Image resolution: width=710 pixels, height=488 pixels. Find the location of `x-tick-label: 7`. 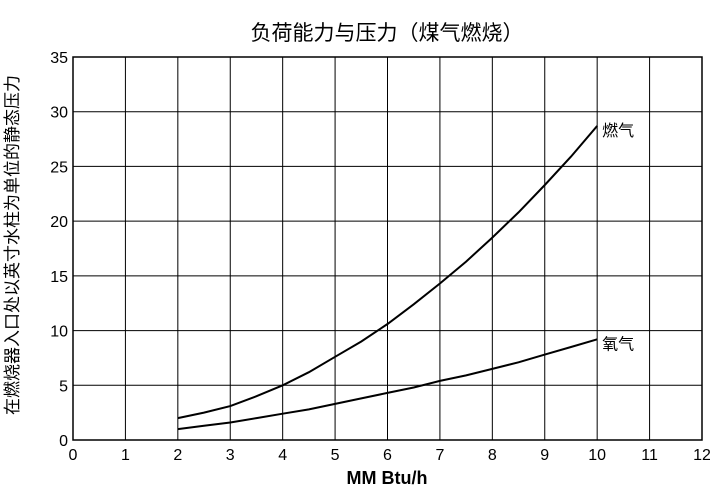

x-tick-label: 7 is located at coordinates (439, 455).